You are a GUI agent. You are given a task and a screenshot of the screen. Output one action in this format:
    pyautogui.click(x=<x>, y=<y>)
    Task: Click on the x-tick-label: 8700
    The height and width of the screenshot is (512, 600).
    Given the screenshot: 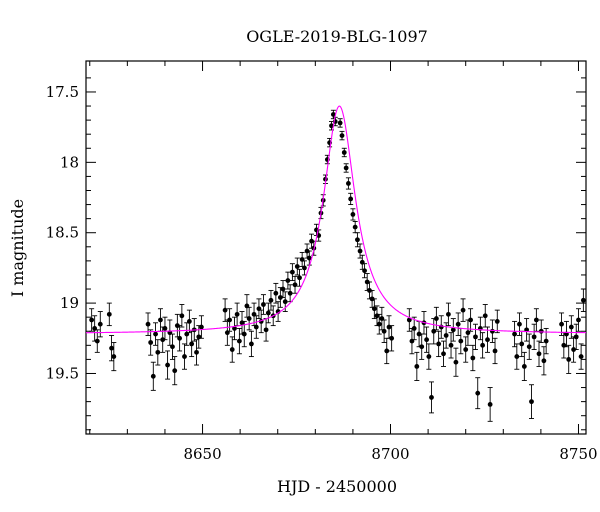 What is the action you would take?
    pyautogui.click(x=390, y=454)
    